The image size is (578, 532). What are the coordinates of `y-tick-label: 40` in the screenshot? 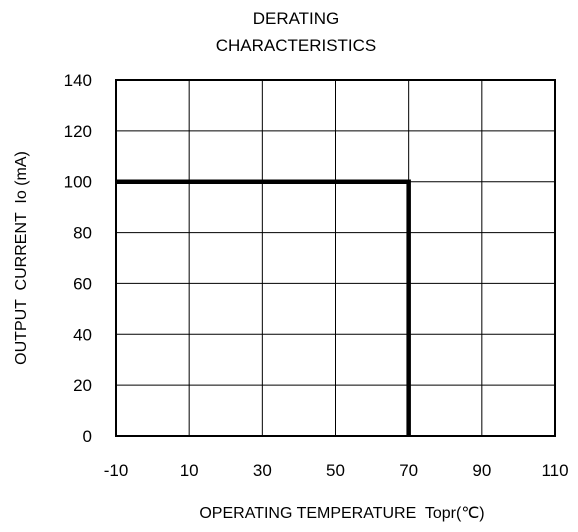 It's located at (82, 334).